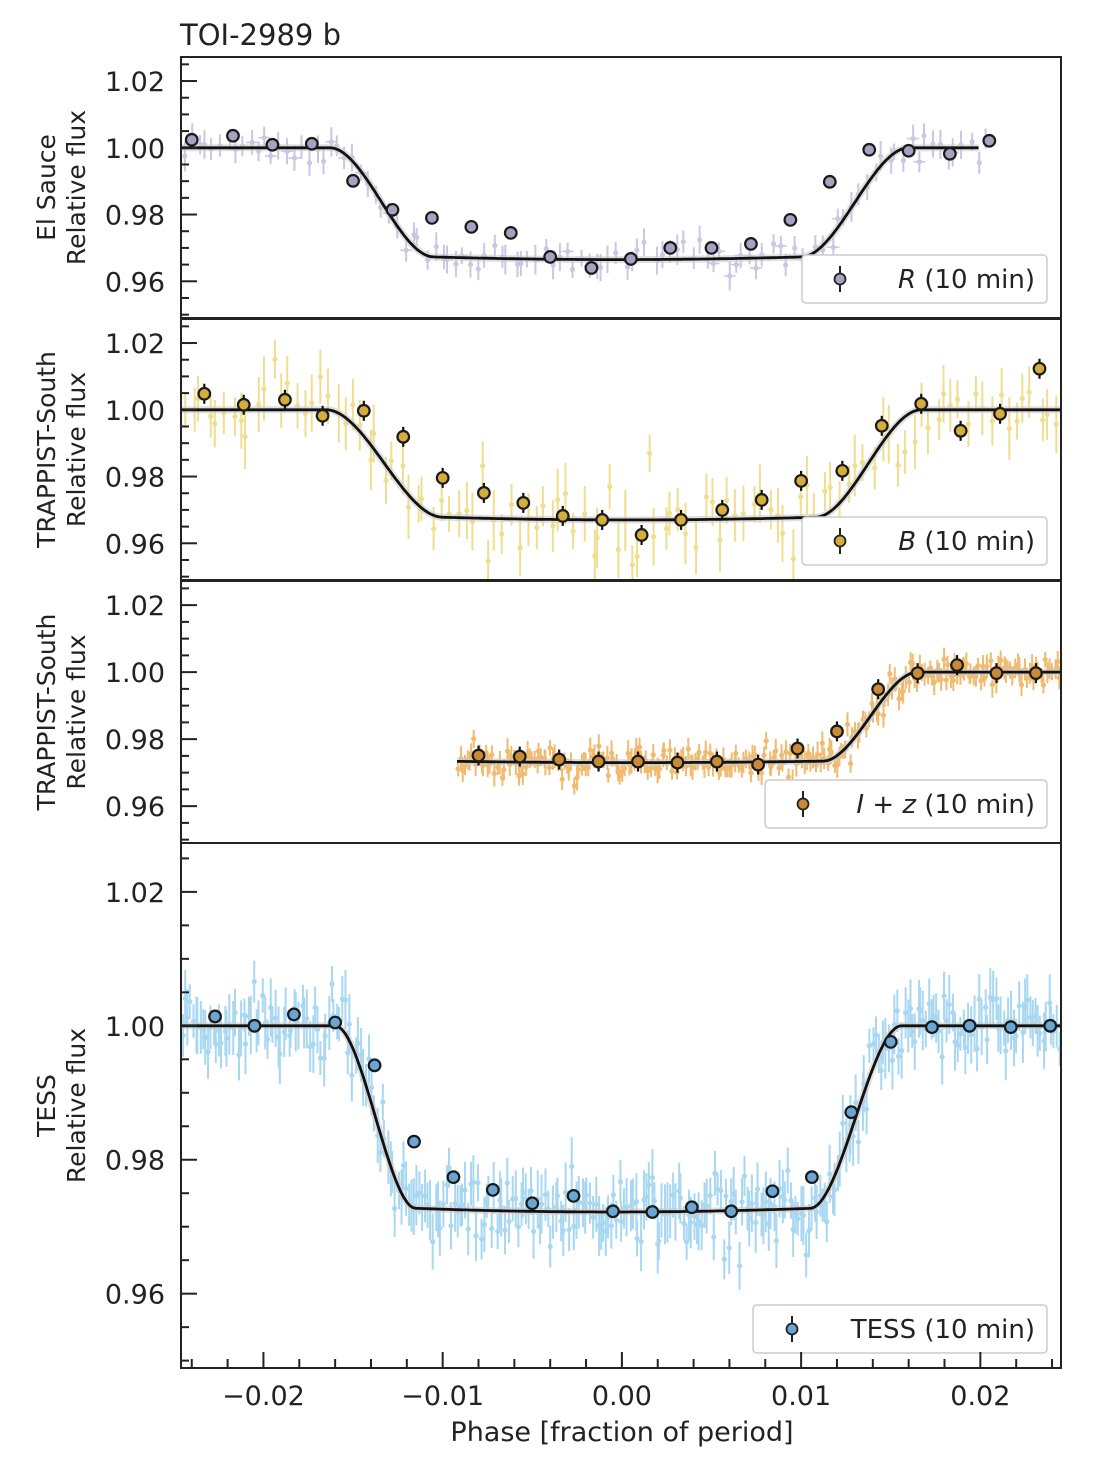 This screenshot has width=1095, height=1467. What do you see at coordinates (46, 450) in the screenshot?
I see `y-axis-label-instrument: TRAPPIST-South` at bounding box center [46, 450].